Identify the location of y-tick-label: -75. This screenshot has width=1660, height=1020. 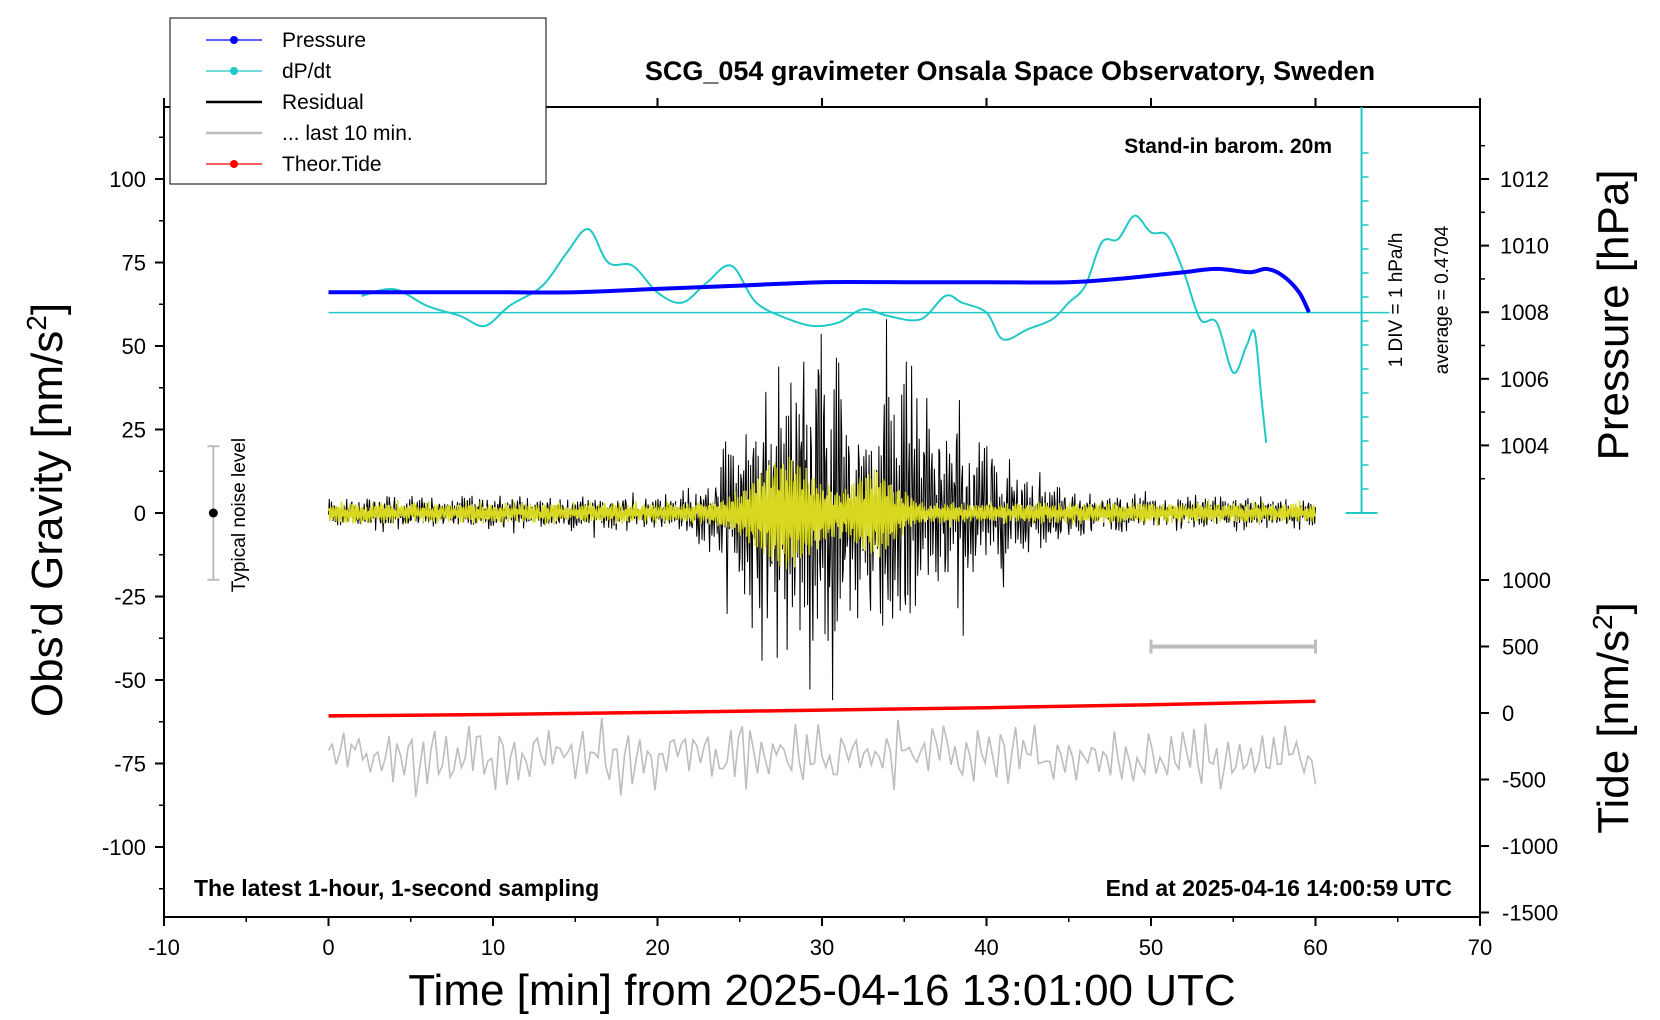
(130, 764).